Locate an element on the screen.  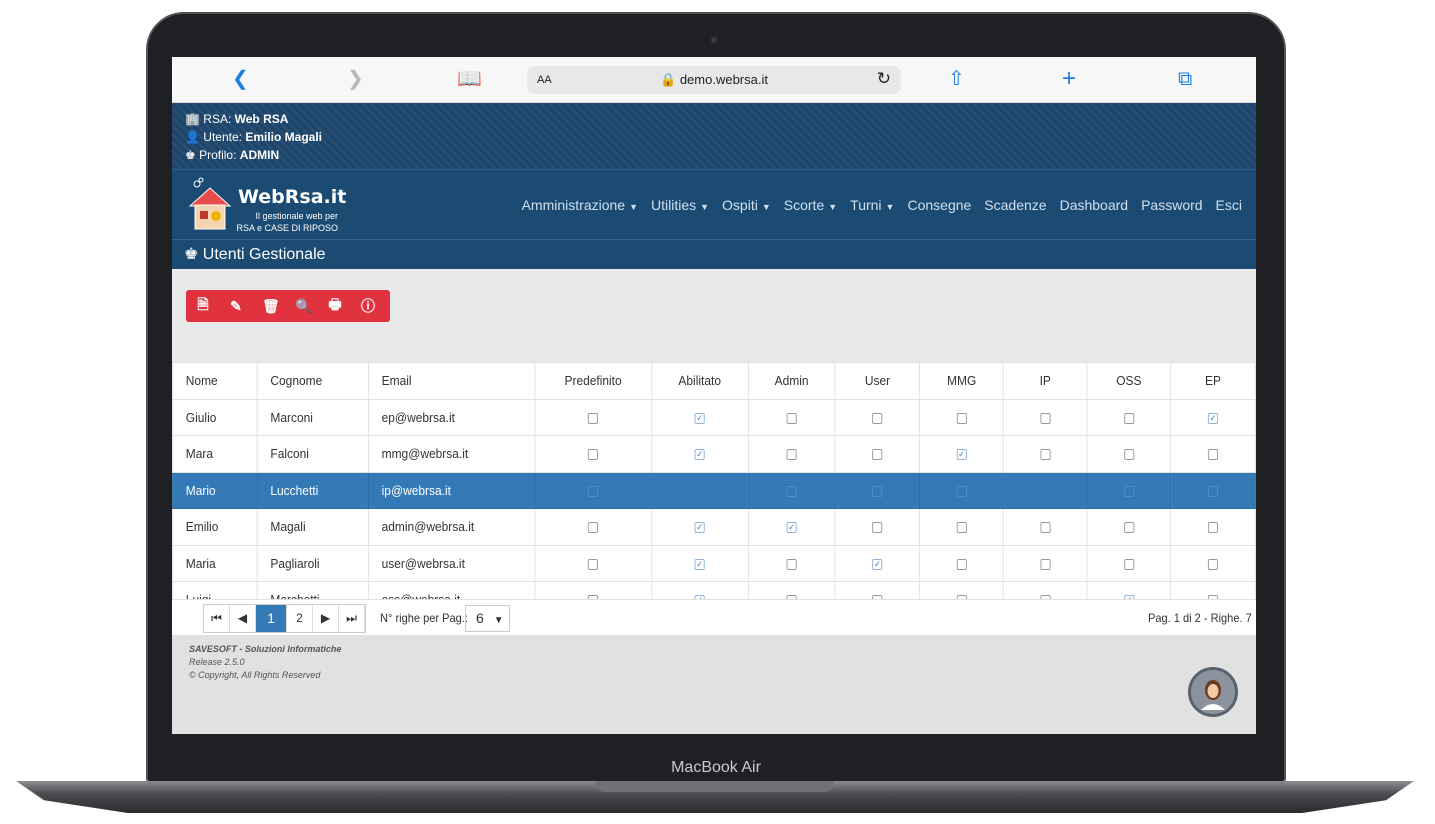
col-email: Email is located at coordinates (451, 381).